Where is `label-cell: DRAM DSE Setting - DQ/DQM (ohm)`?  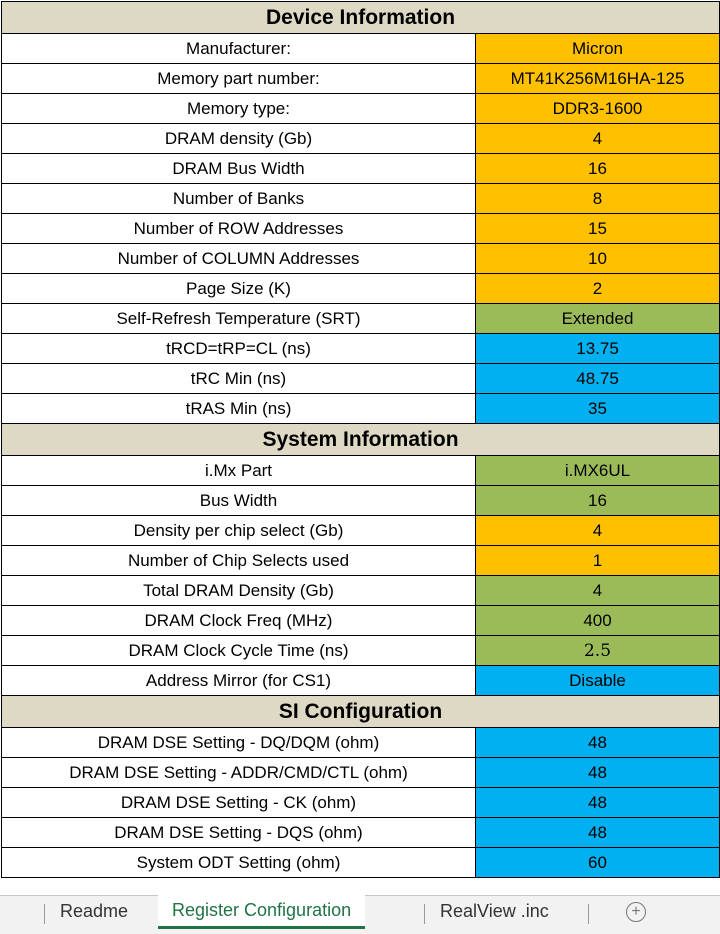
label-cell: DRAM DSE Setting - DQ/DQM (ohm) is located at coordinates (238, 742).